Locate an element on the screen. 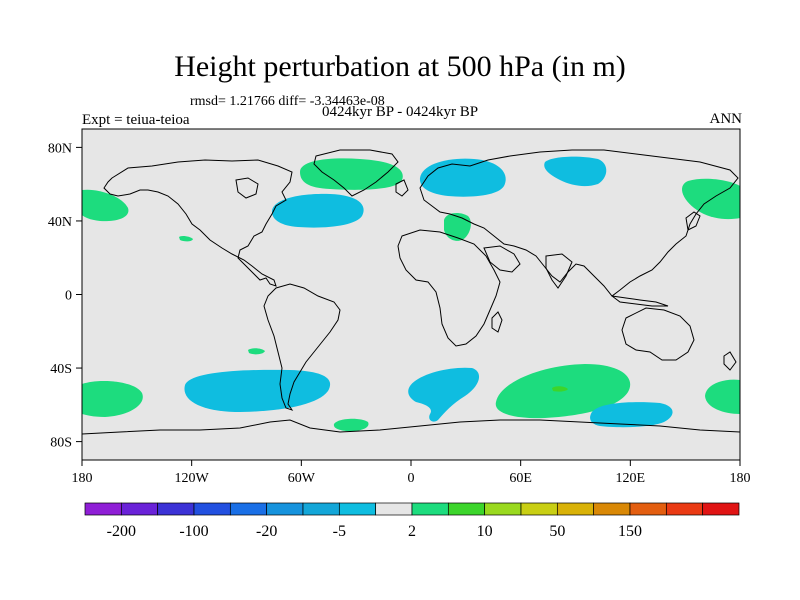 This screenshot has height=600, width=800. colorbar-label: 2 is located at coordinates (412, 531).